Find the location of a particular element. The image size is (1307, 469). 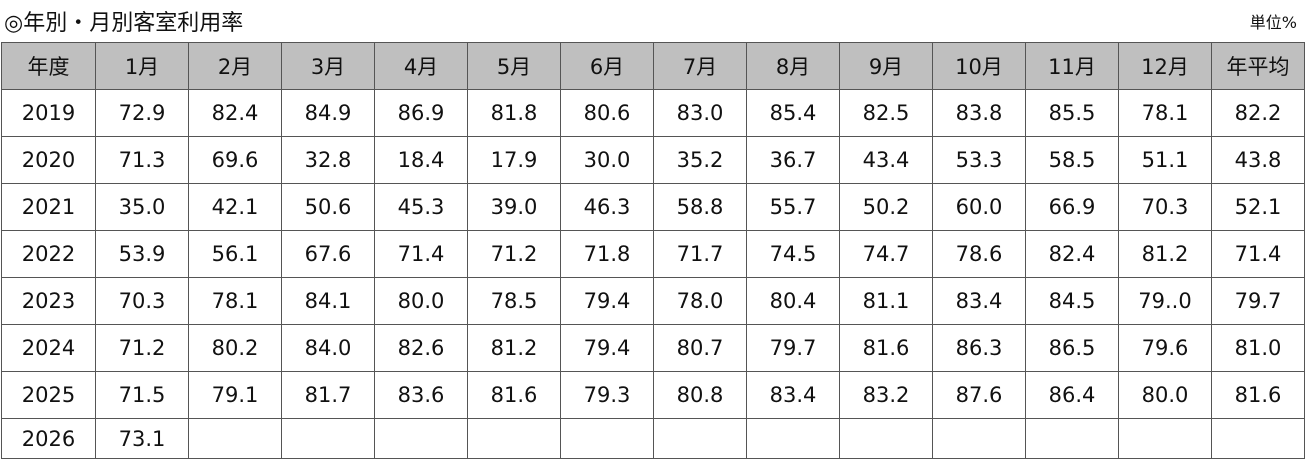

value-cell: 79..0 is located at coordinates (1165, 301).